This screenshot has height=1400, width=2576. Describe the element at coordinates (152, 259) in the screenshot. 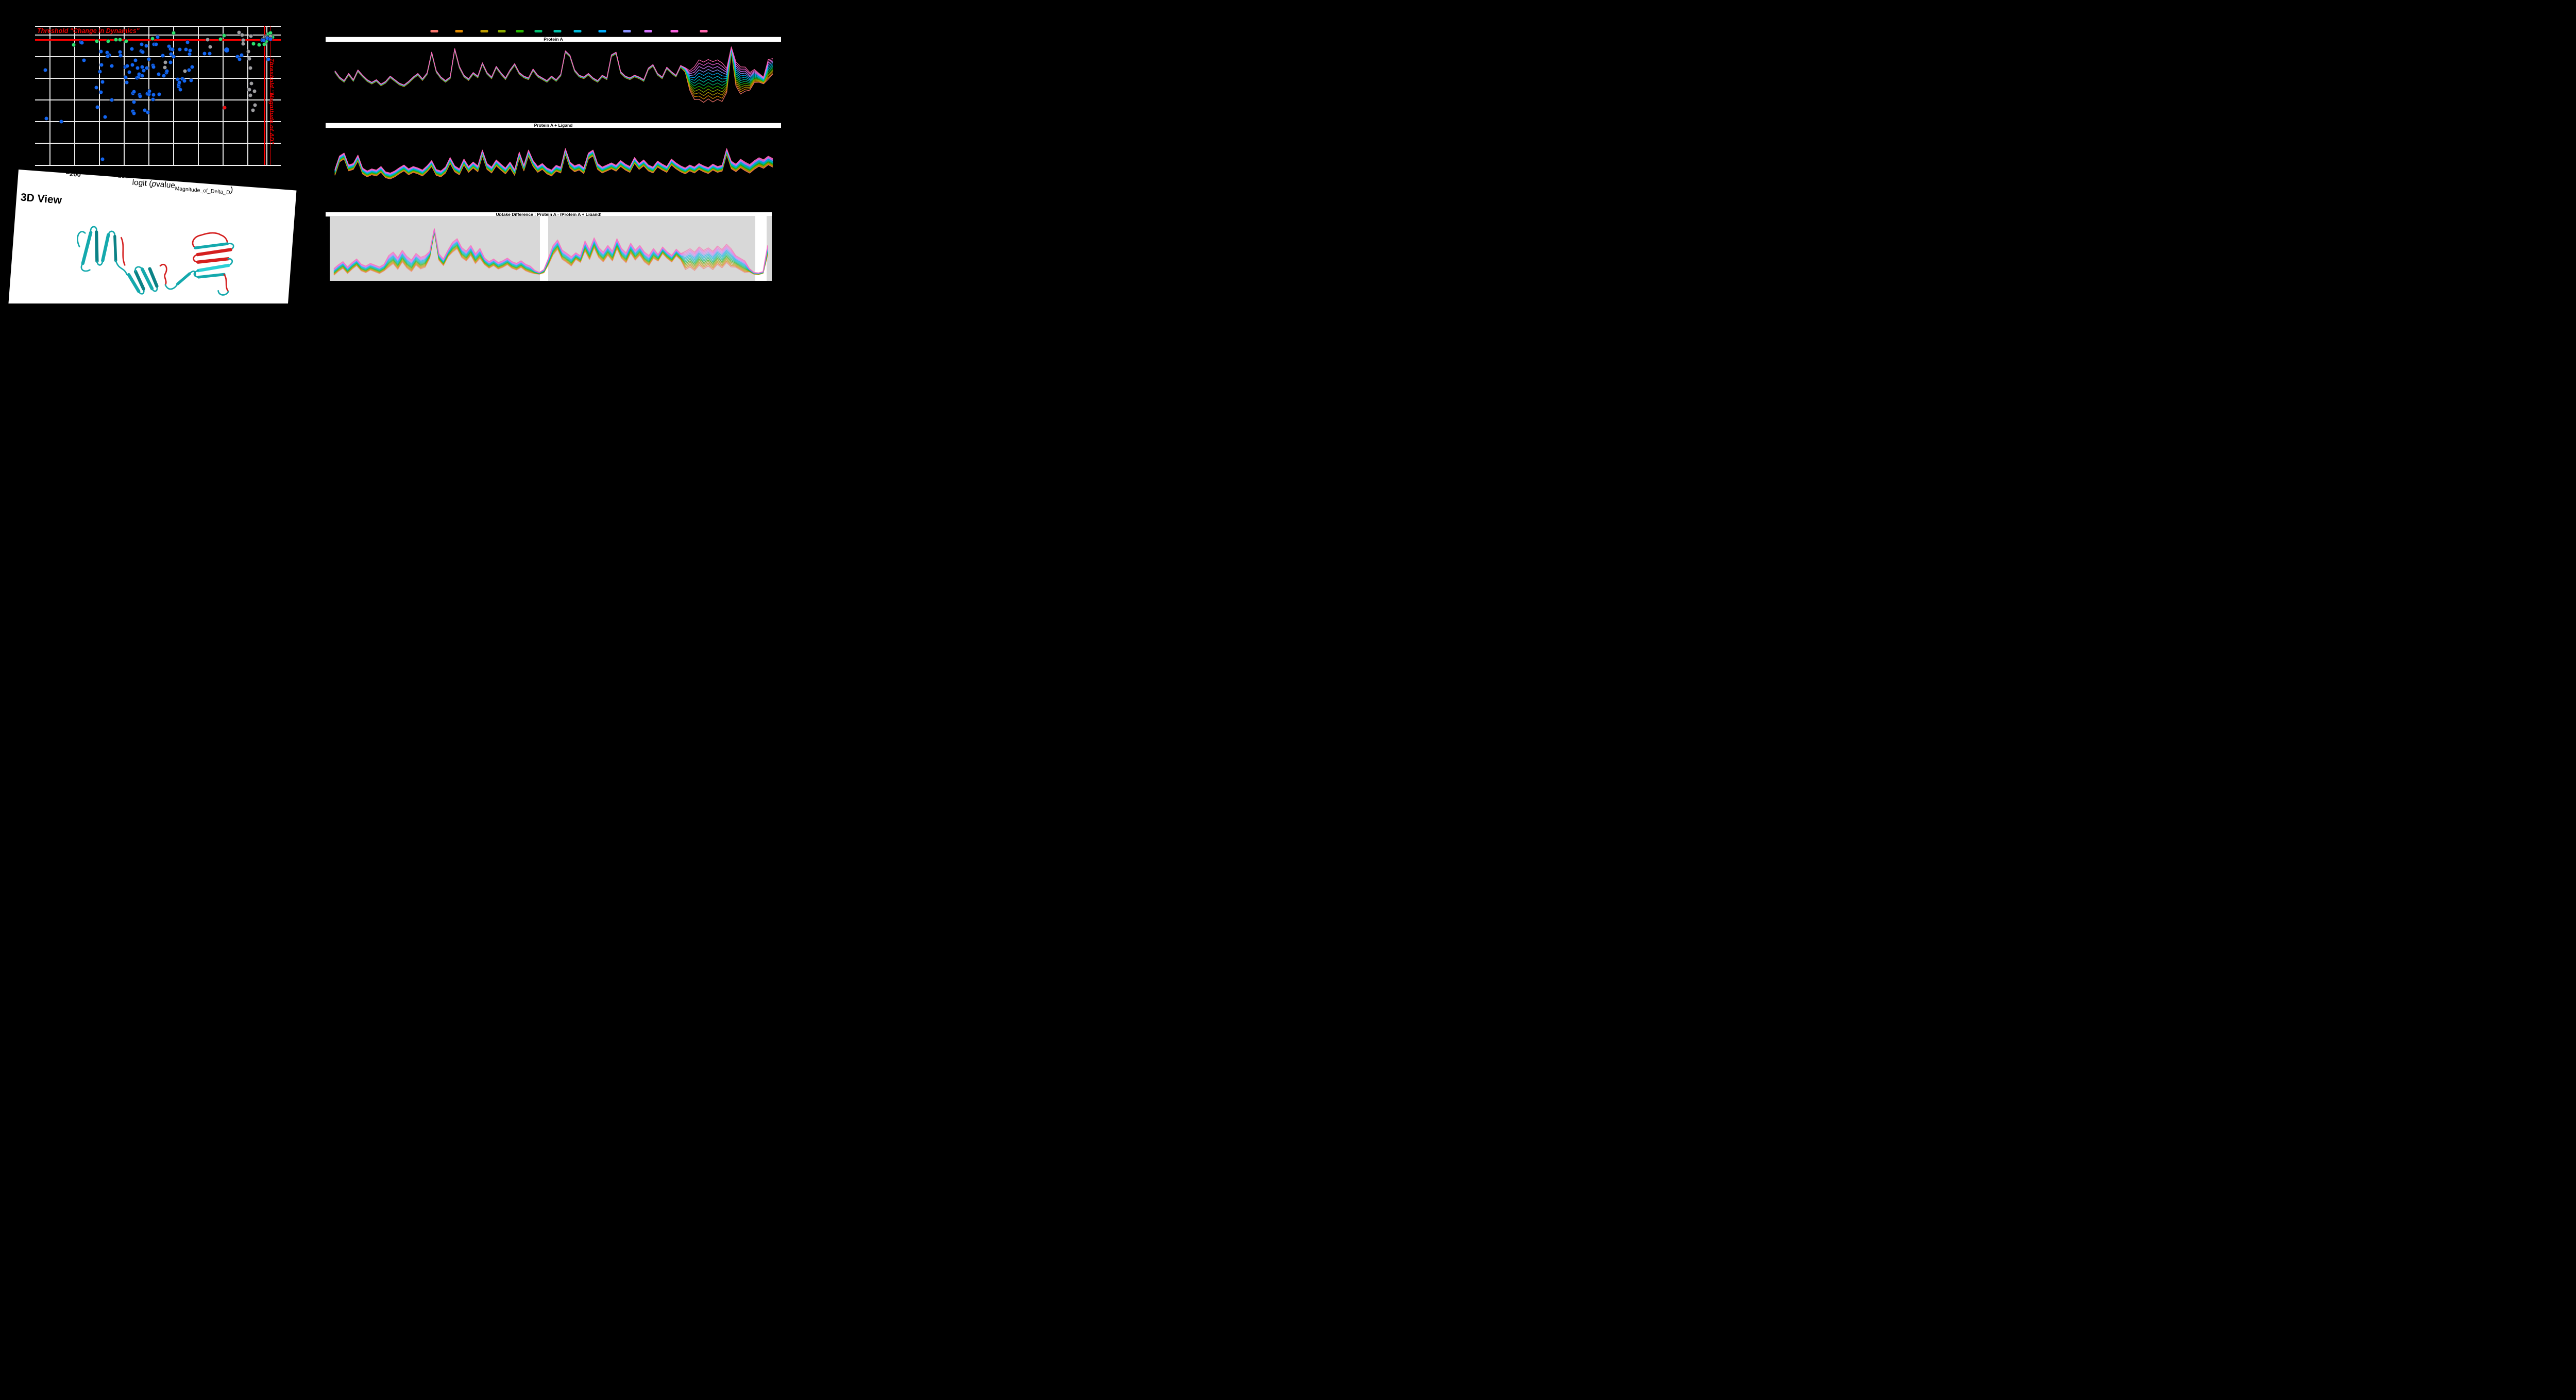

I see `protein-ribbon-diagram` at that location.